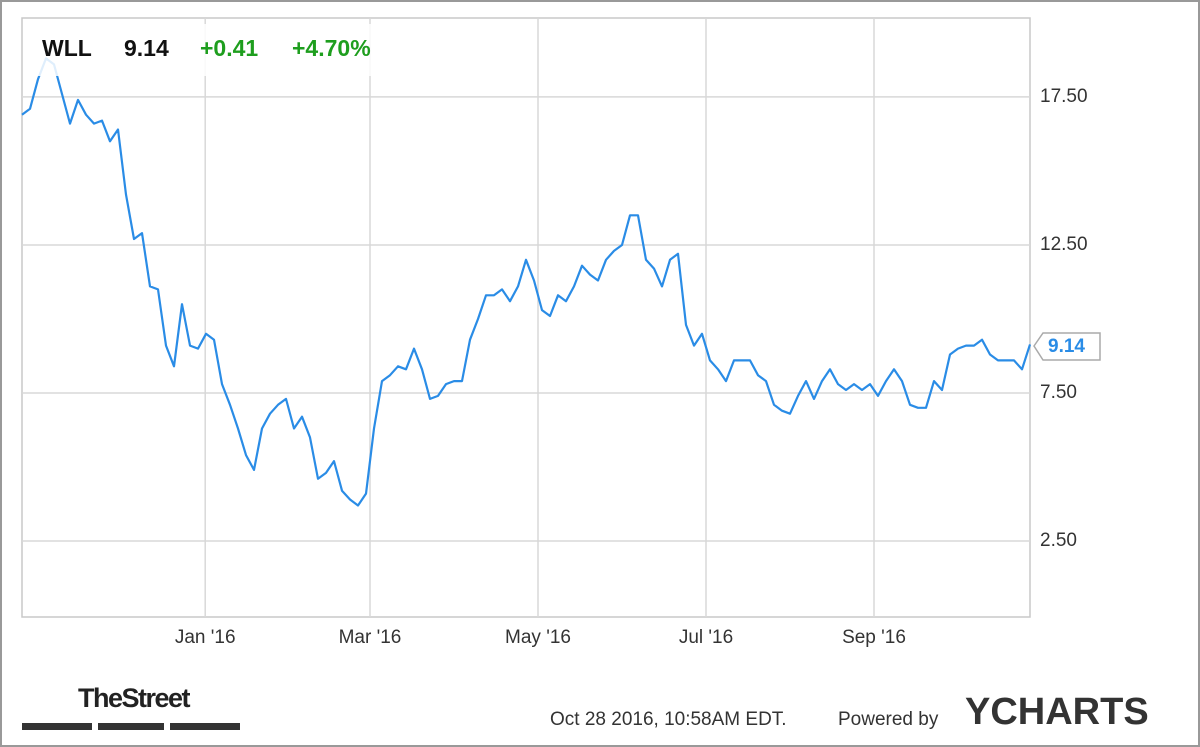 The height and width of the screenshot is (747, 1200). I want to click on end-label: 9.14, so click(1066, 346).